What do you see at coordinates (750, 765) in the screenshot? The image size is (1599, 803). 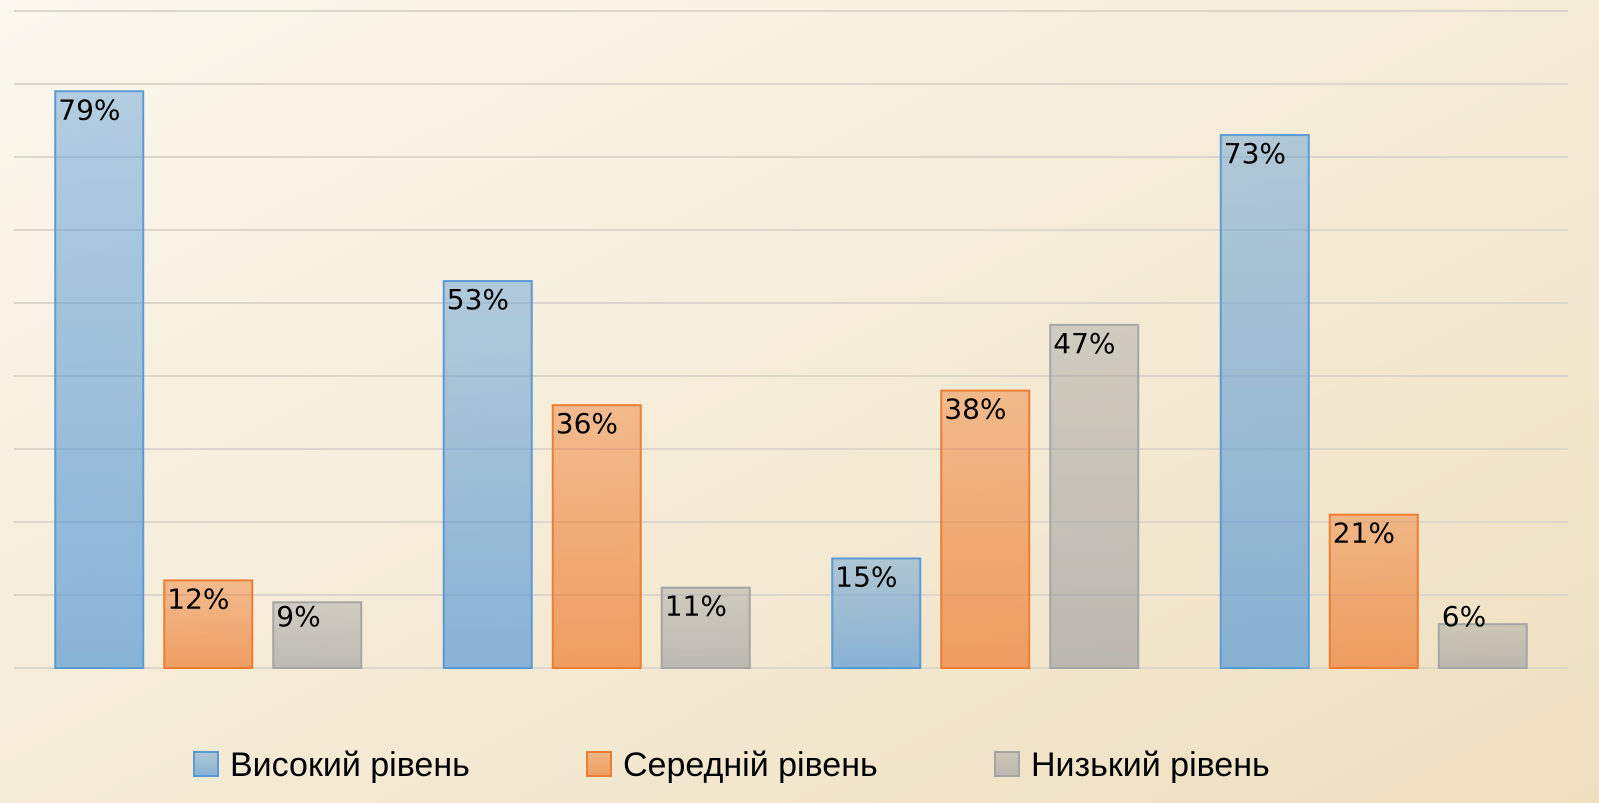 I see `legend-label: Середній рівень` at bounding box center [750, 765].